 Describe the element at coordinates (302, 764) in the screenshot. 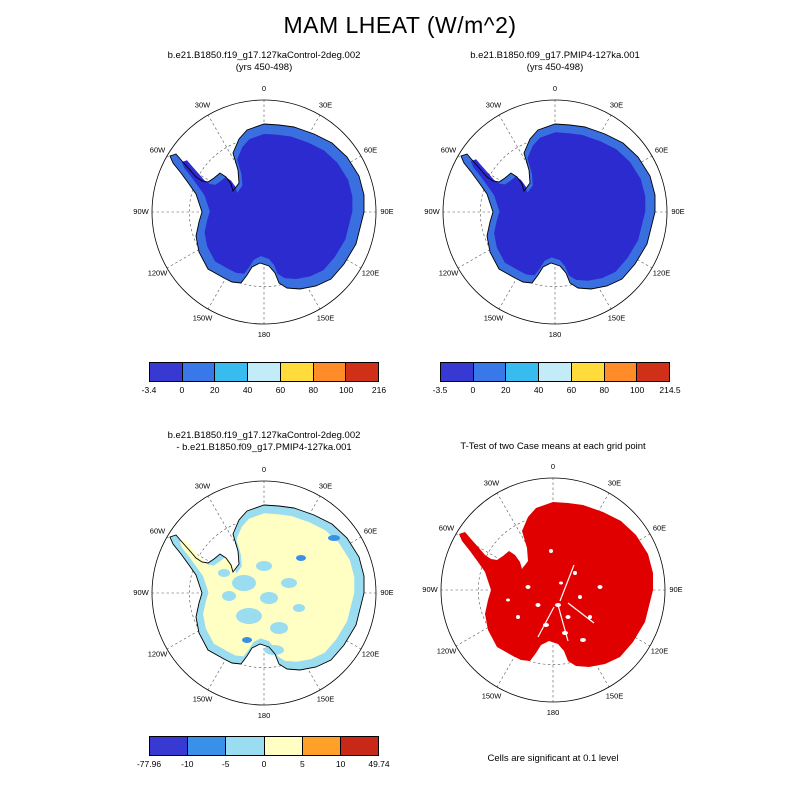

I see `colorbar-tick-label: 5` at that location.